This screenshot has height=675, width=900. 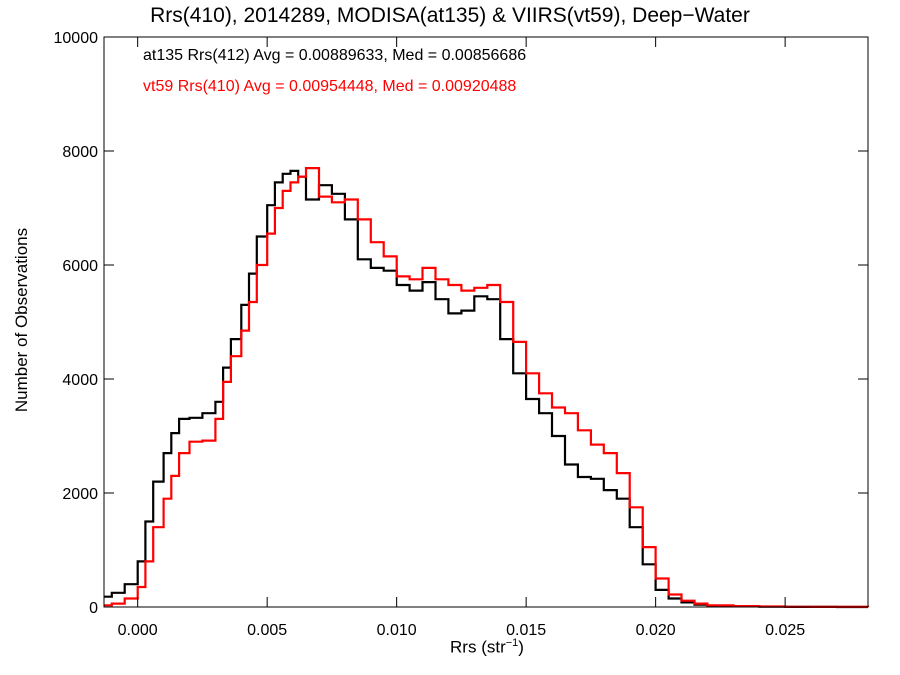 What do you see at coordinates (80, 152) in the screenshot?
I see `y-tick-label: 8000` at bounding box center [80, 152].